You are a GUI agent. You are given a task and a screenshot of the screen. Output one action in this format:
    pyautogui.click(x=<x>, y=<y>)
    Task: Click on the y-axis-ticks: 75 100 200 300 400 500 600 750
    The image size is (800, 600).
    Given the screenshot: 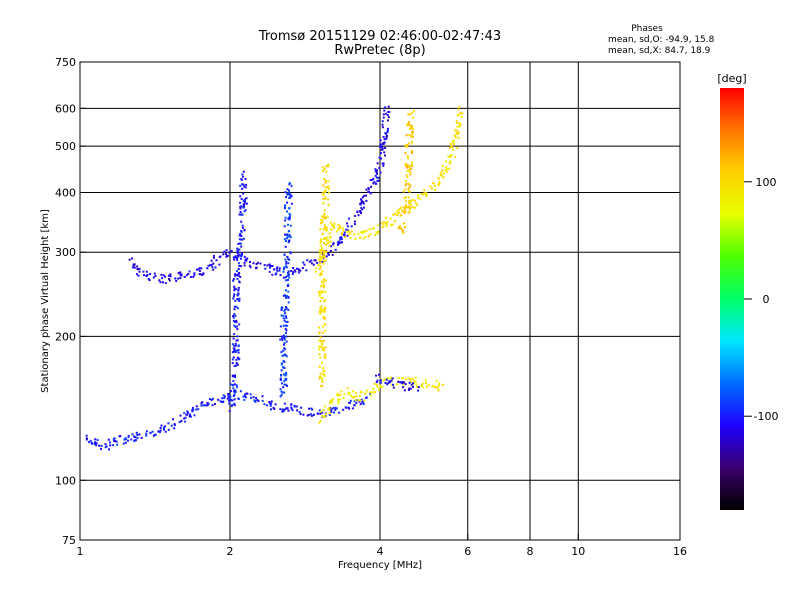 What is the action you would take?
    pyautogui.click(x=70, y=301)
    